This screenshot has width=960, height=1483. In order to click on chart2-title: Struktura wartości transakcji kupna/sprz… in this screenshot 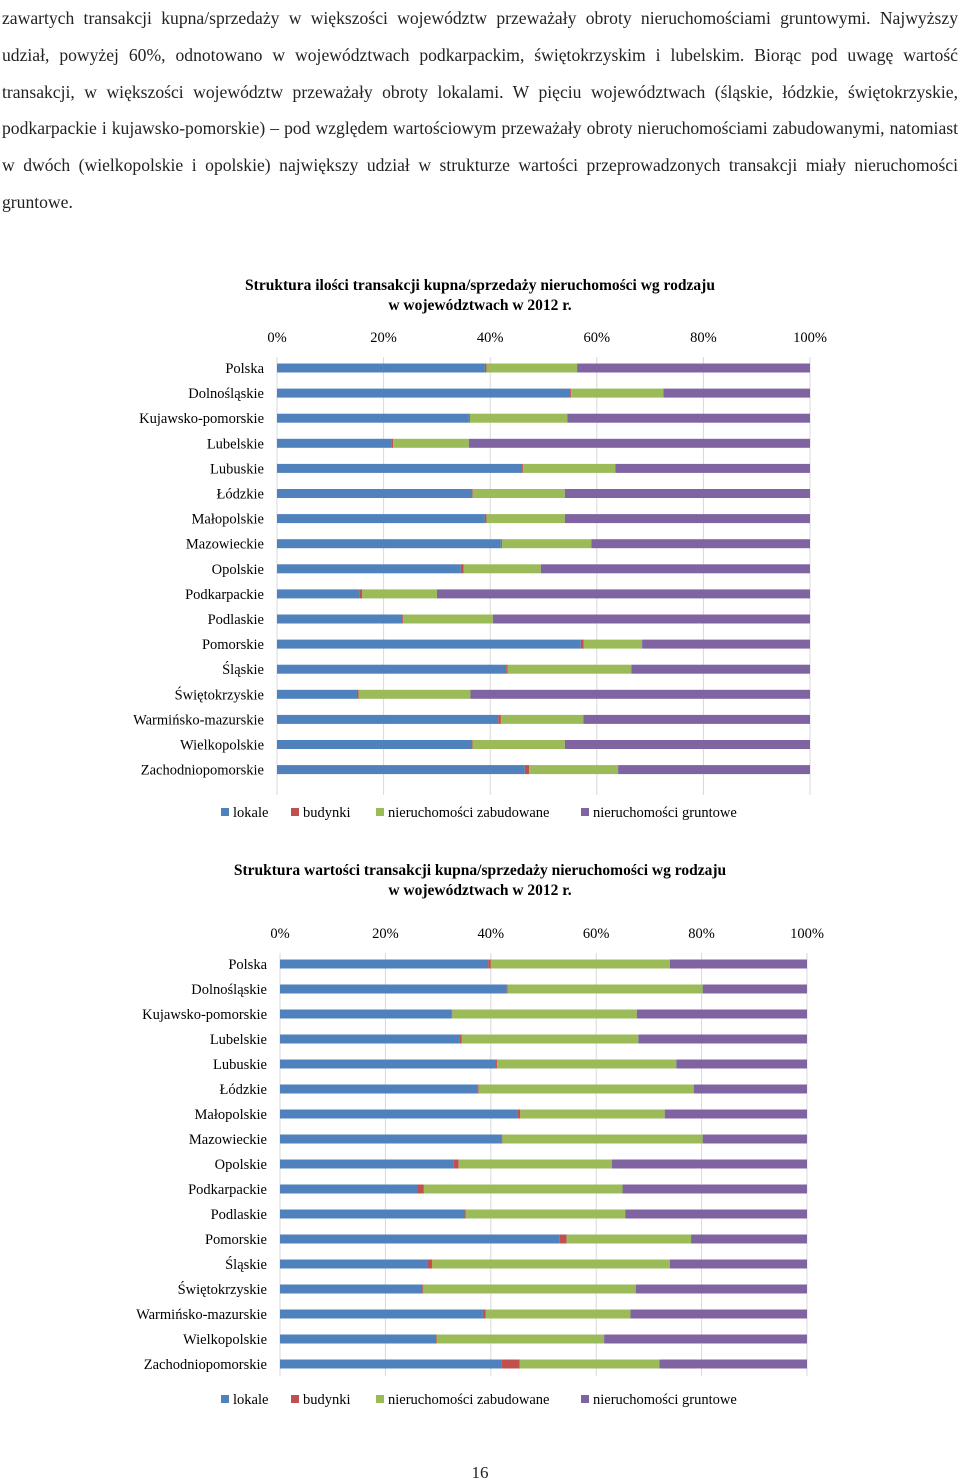, I will do `click(480, 881)`.